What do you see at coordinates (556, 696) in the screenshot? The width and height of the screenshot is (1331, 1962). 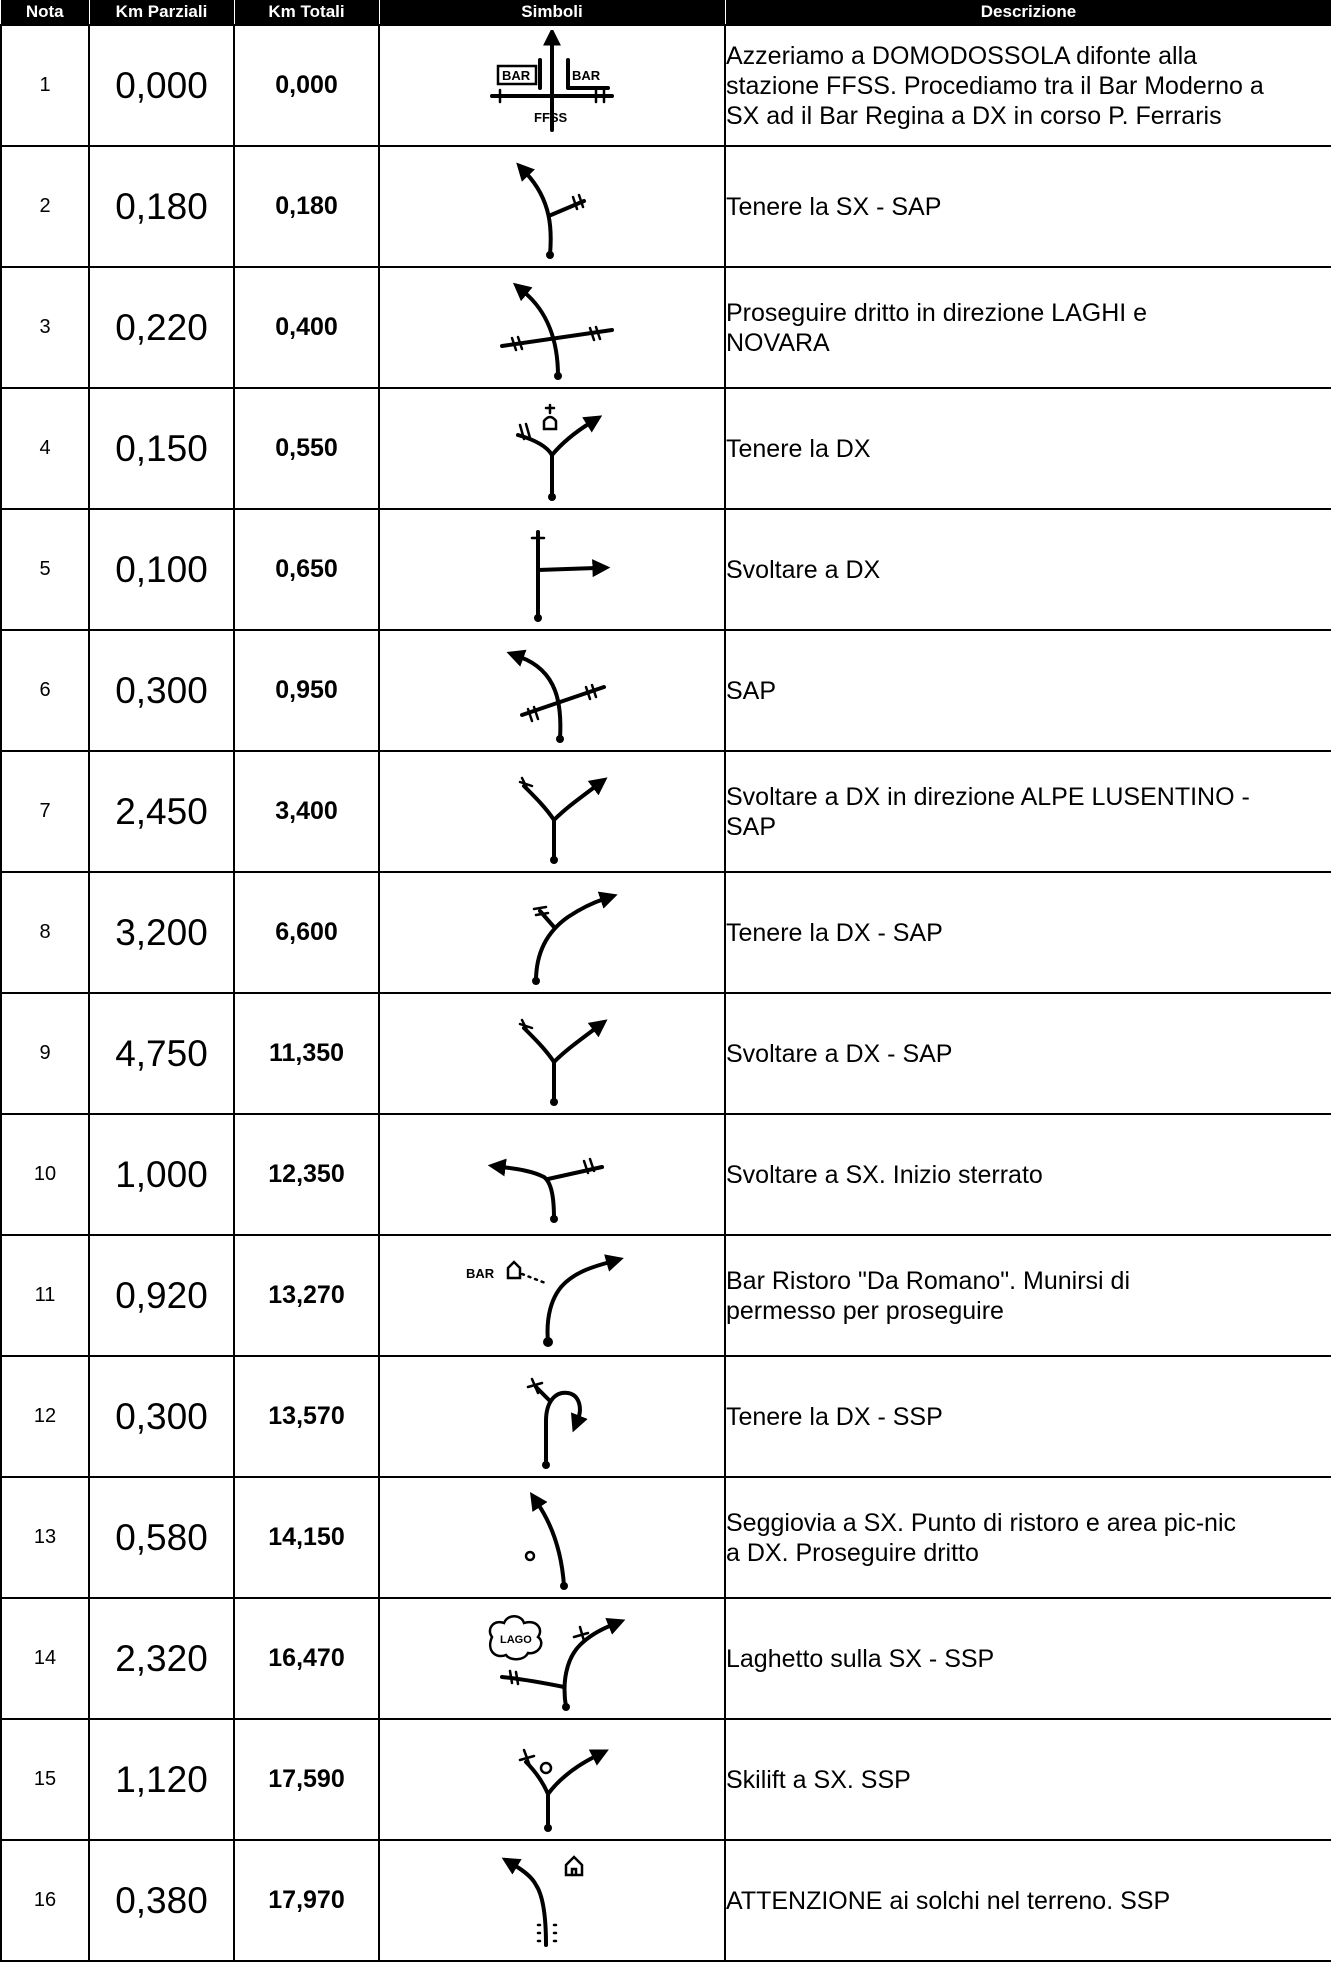 I see `crossing-left-icon` at bounding box center [556, 696].